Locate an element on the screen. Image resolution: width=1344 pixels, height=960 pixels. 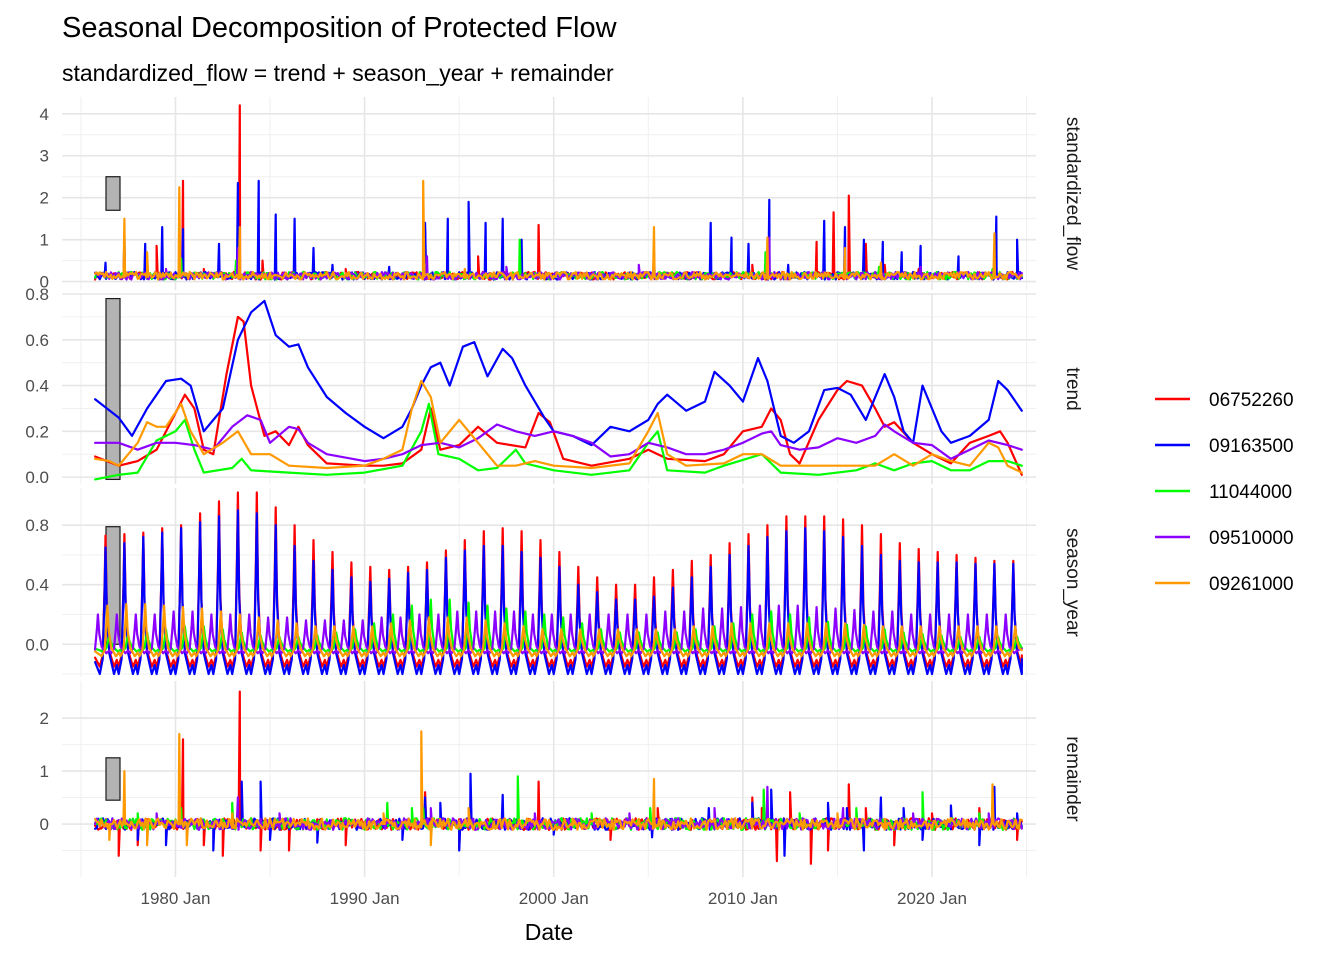
x-tick-label: 1990 Jan is located at coordinates (365, 898).